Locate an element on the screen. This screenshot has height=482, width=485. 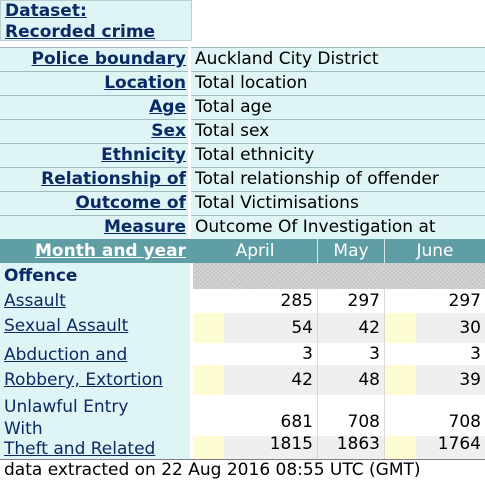
row-label-robbery: Robbery, Extortion is located at coordinates (95, 380).